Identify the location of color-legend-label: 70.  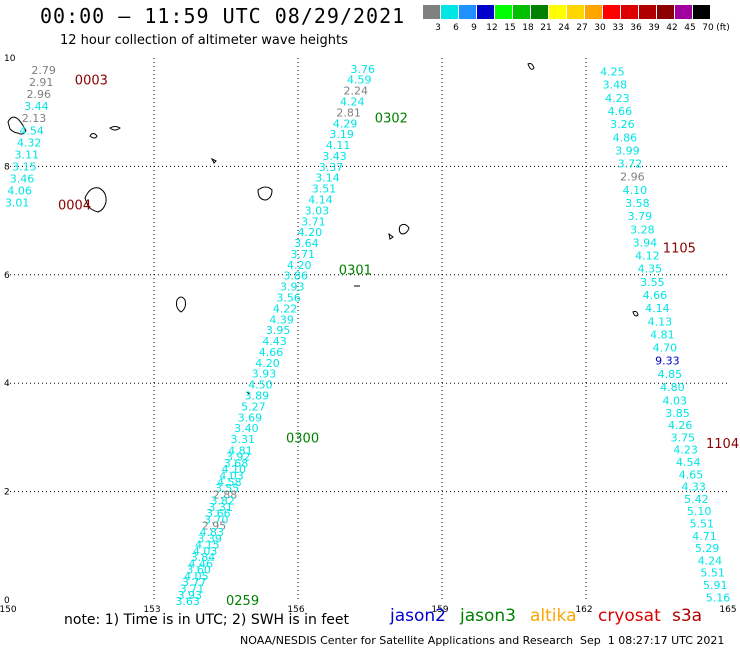
(708, 28).